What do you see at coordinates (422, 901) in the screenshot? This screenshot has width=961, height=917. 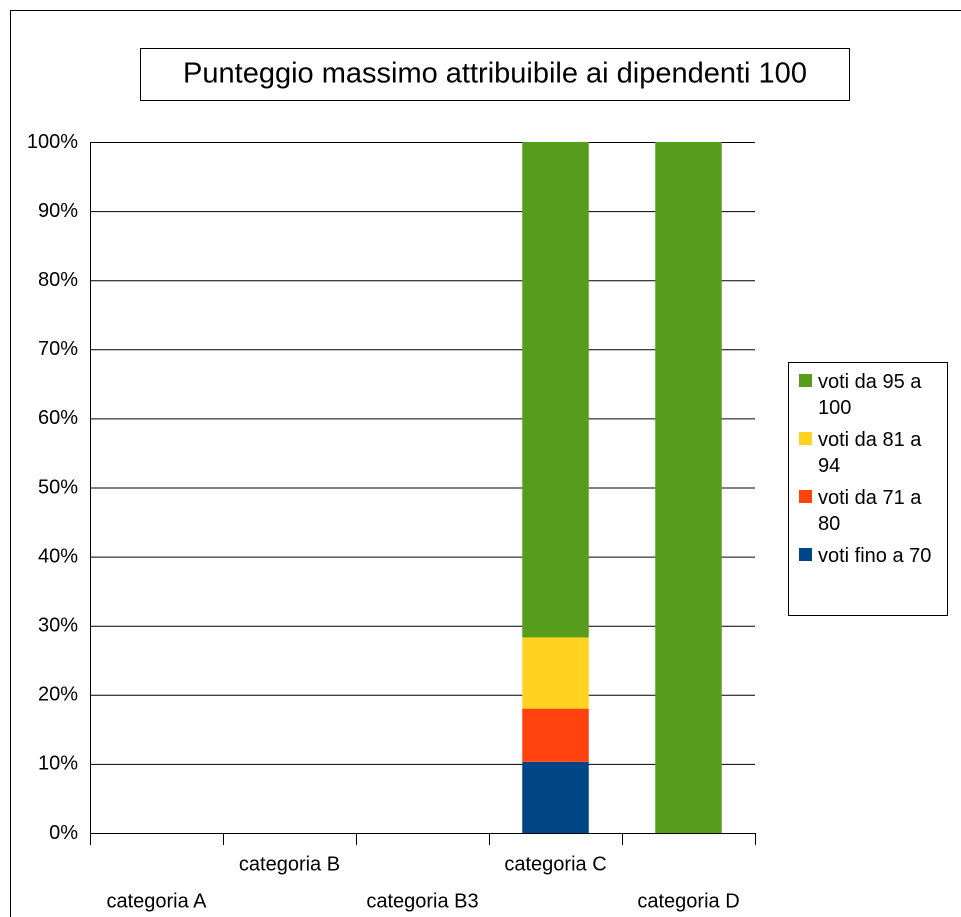 I see `x-tick-label: categoria B3` at bounding box center [422, 901].